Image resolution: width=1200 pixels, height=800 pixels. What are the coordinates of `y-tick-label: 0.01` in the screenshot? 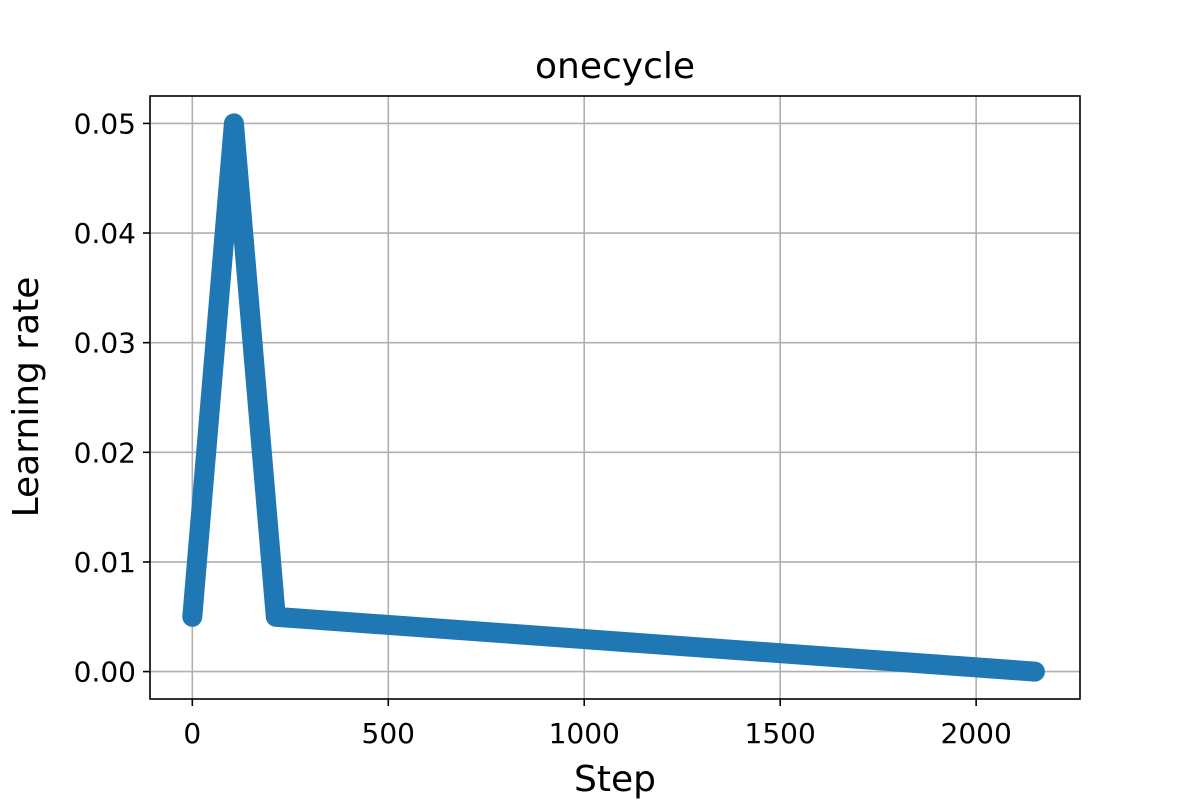 It's located at (105, 562).